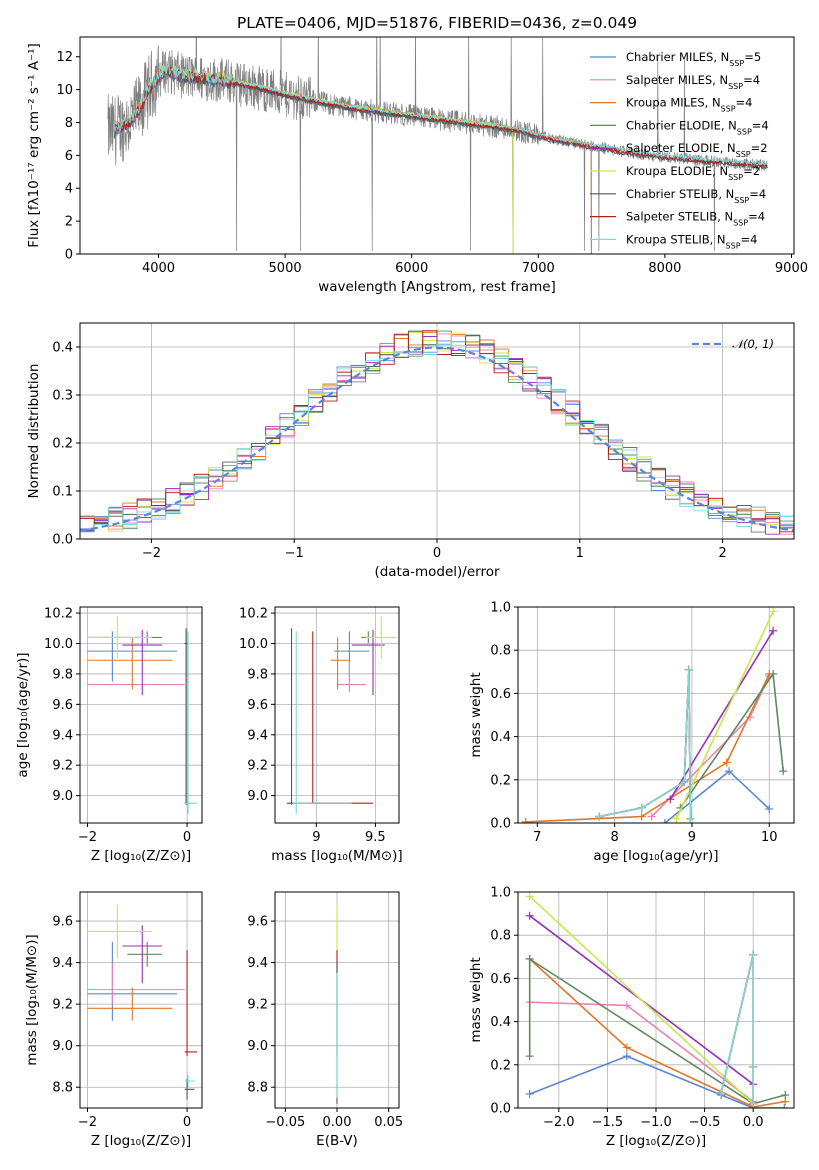 The image size is (819, 1170). What do you see at coordinates (691, 241) in the screenshot?
I see `legend-label-kroupa_stelib: Kroupa STELIB, NSSP=4` at bounding box center [691, 241].